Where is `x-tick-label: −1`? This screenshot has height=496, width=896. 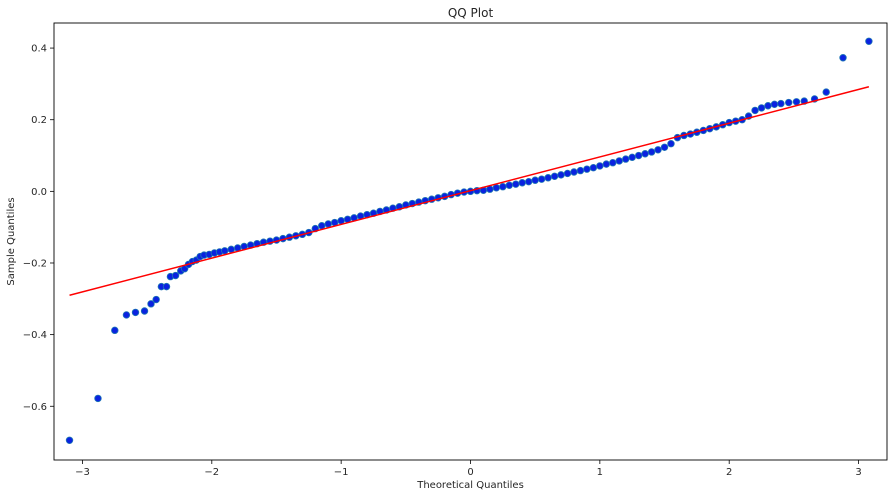
x-tick-label: −1 is located at coordinates (341, 472).